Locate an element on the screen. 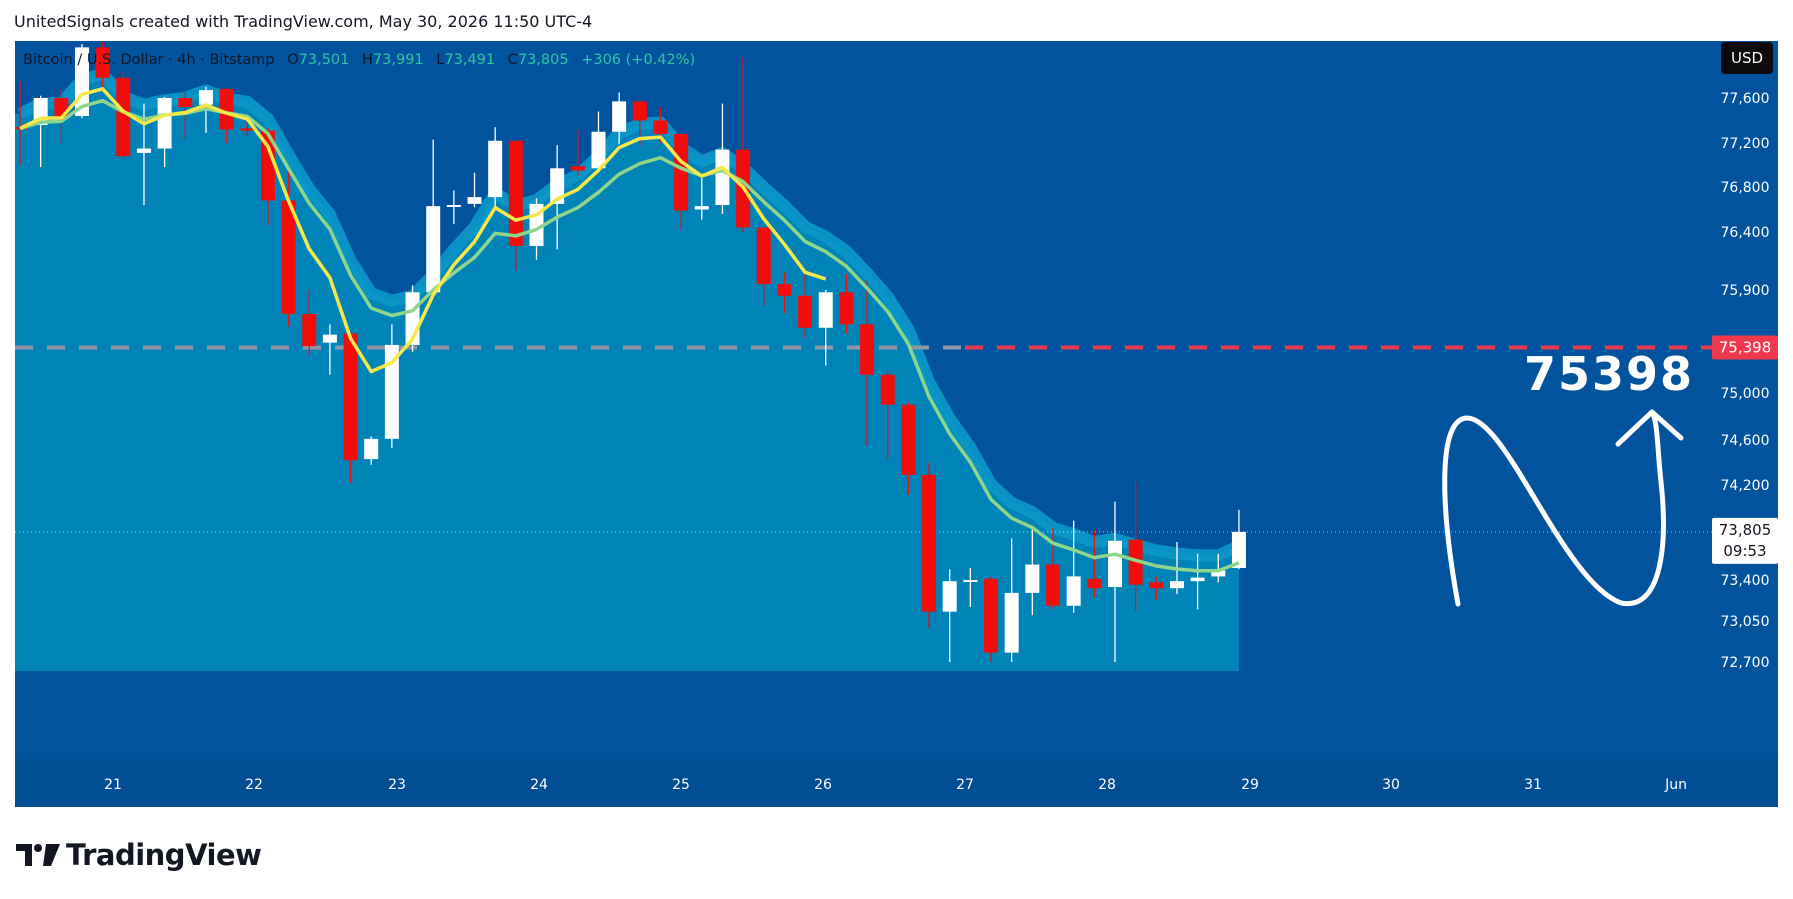 The width and height of the screenshot is (1793, 899). time-tick-label: Jun is located at coordinates (1675, 785).